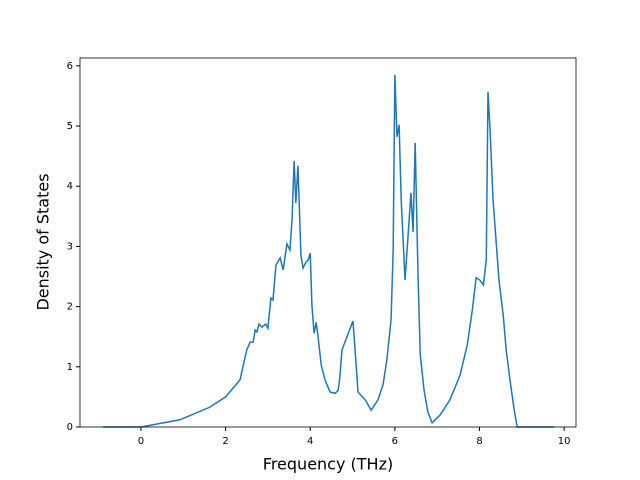  What do you see at coordinates (70, 307) in the screenshot?
I see `y-tick-label: 2` at bounding box center [70, 307].